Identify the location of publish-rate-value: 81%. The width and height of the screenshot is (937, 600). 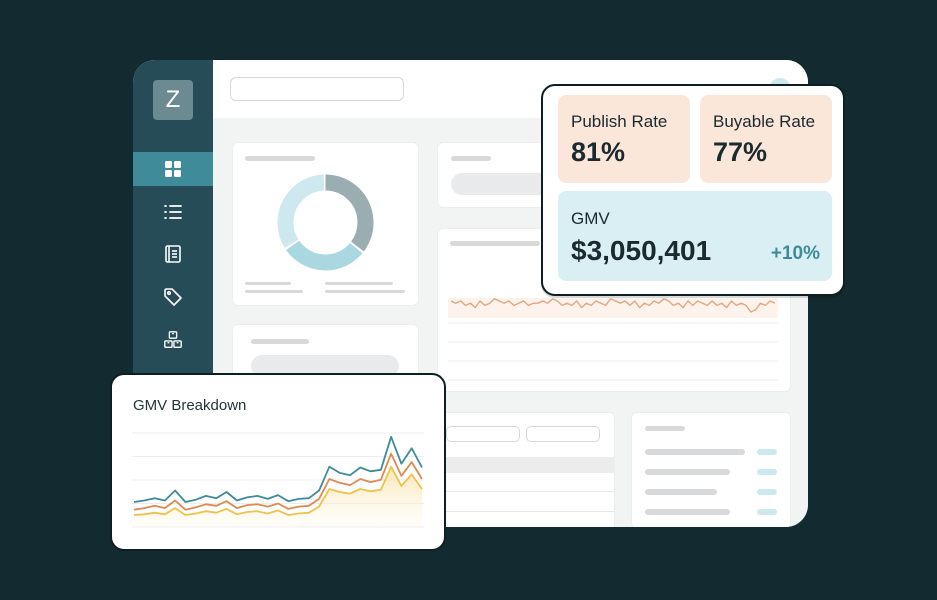
(598, 152).